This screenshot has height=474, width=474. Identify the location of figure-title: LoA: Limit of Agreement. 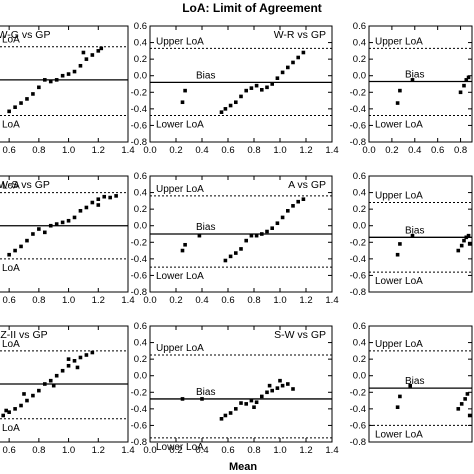
(252, 8).